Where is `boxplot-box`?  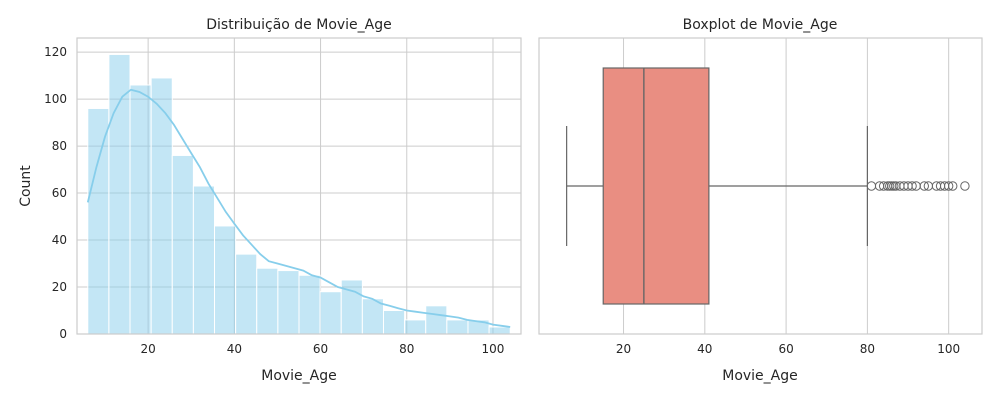
boxplot-box is located at coordinates (656, 186).